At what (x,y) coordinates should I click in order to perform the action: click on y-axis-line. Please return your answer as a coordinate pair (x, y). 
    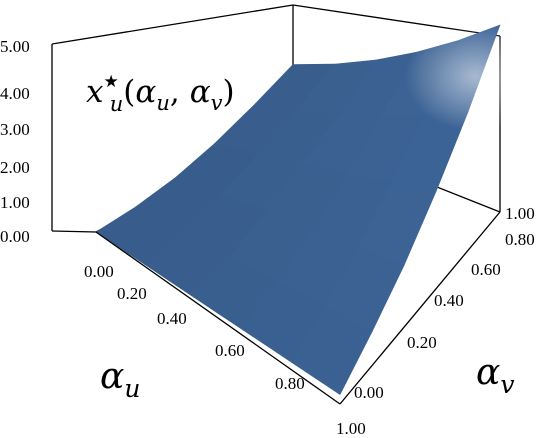
    Looking at the image, I should click on (420, 308).